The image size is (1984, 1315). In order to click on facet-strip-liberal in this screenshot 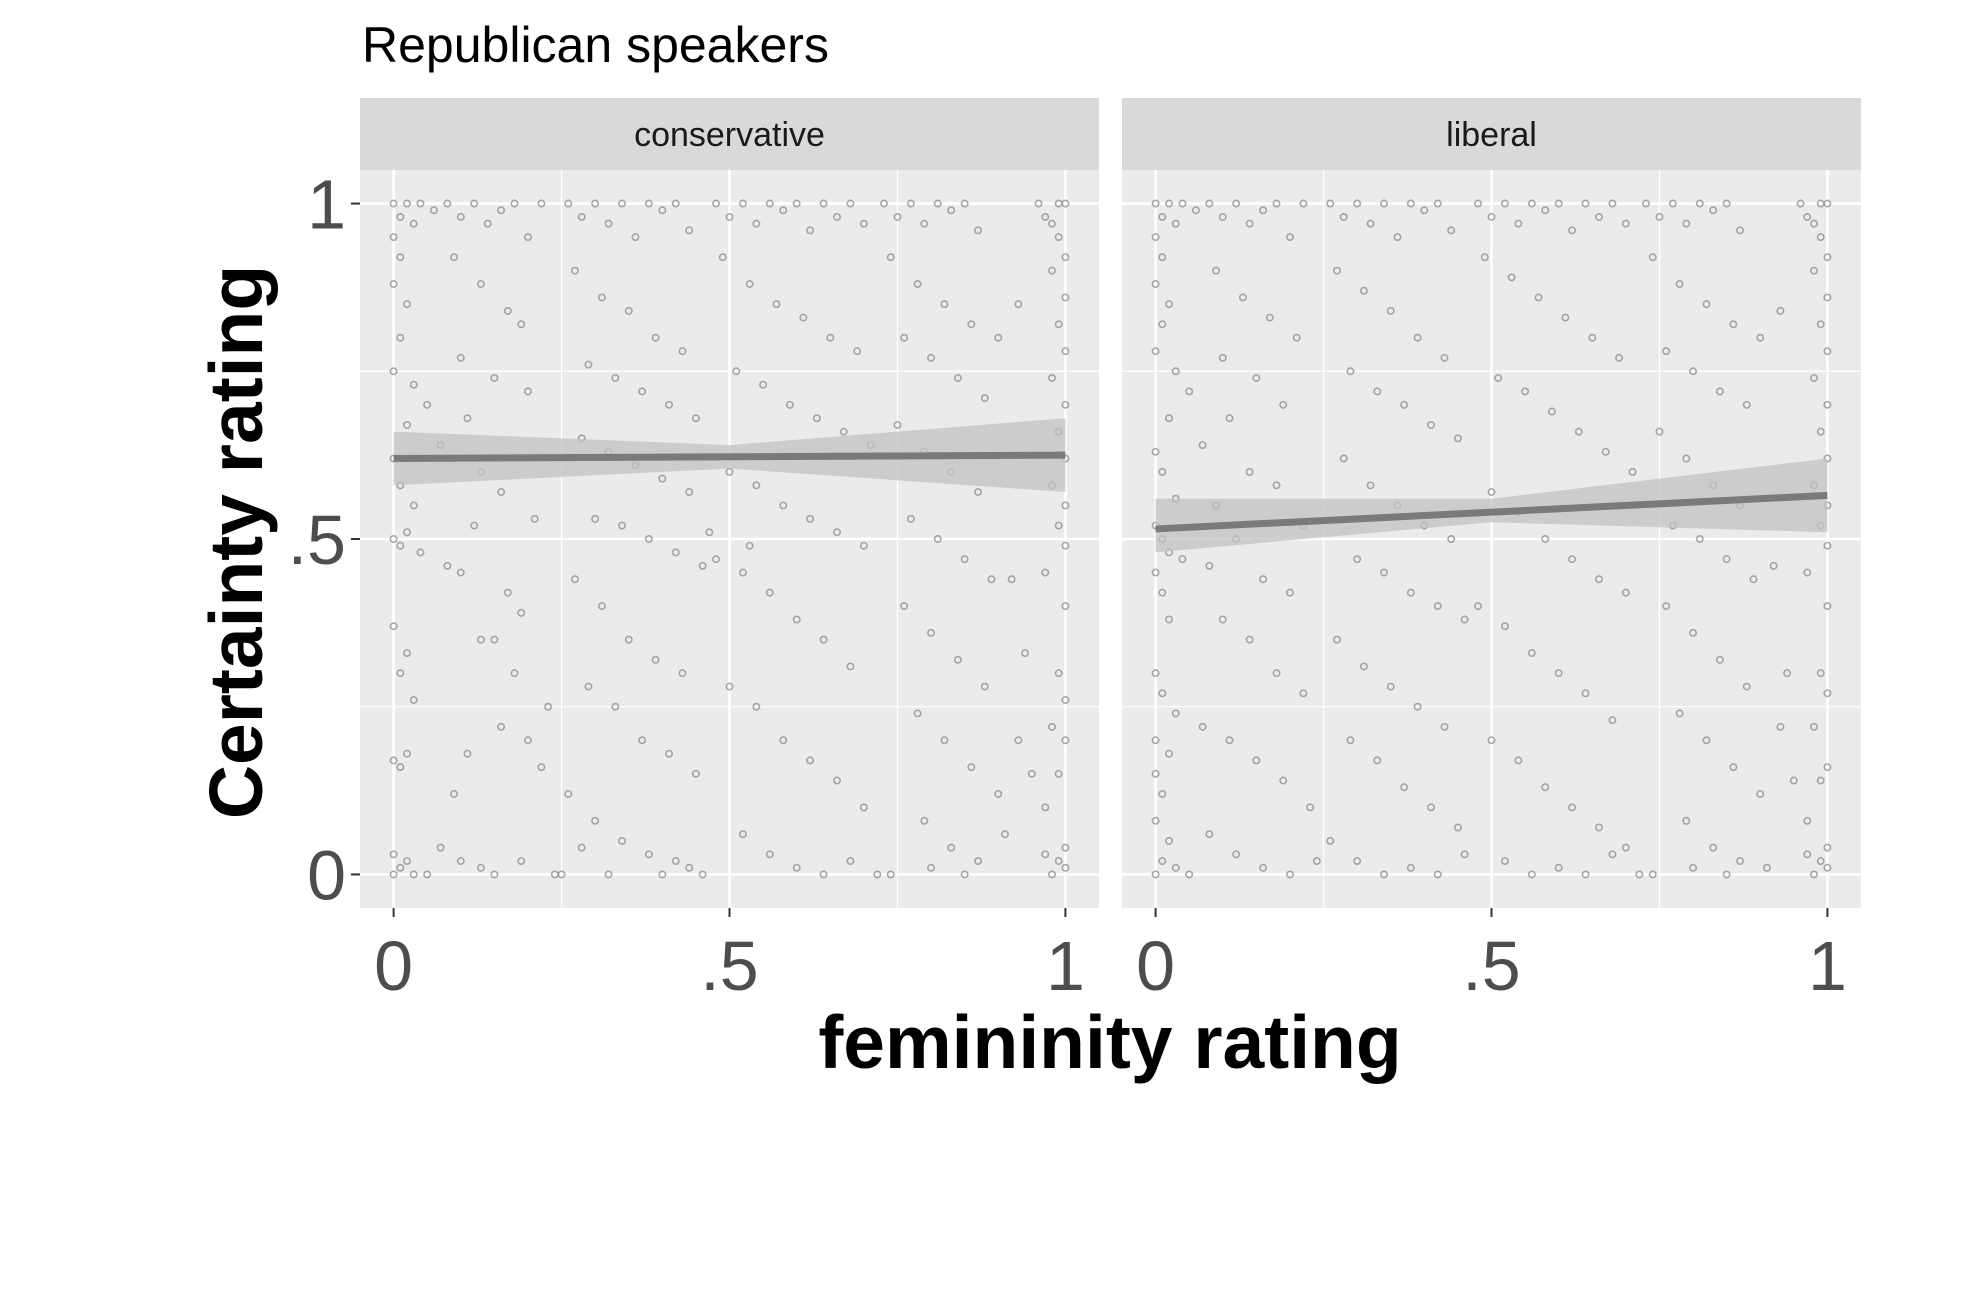, I will do `click(1491, 134)`.